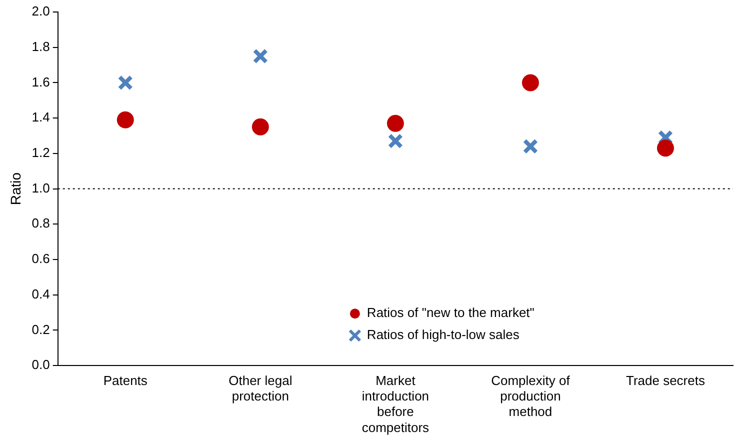  Describe the element at coordinates (41, 152) in the screenshot. I see `y-tick-label: 1.2` at that location.